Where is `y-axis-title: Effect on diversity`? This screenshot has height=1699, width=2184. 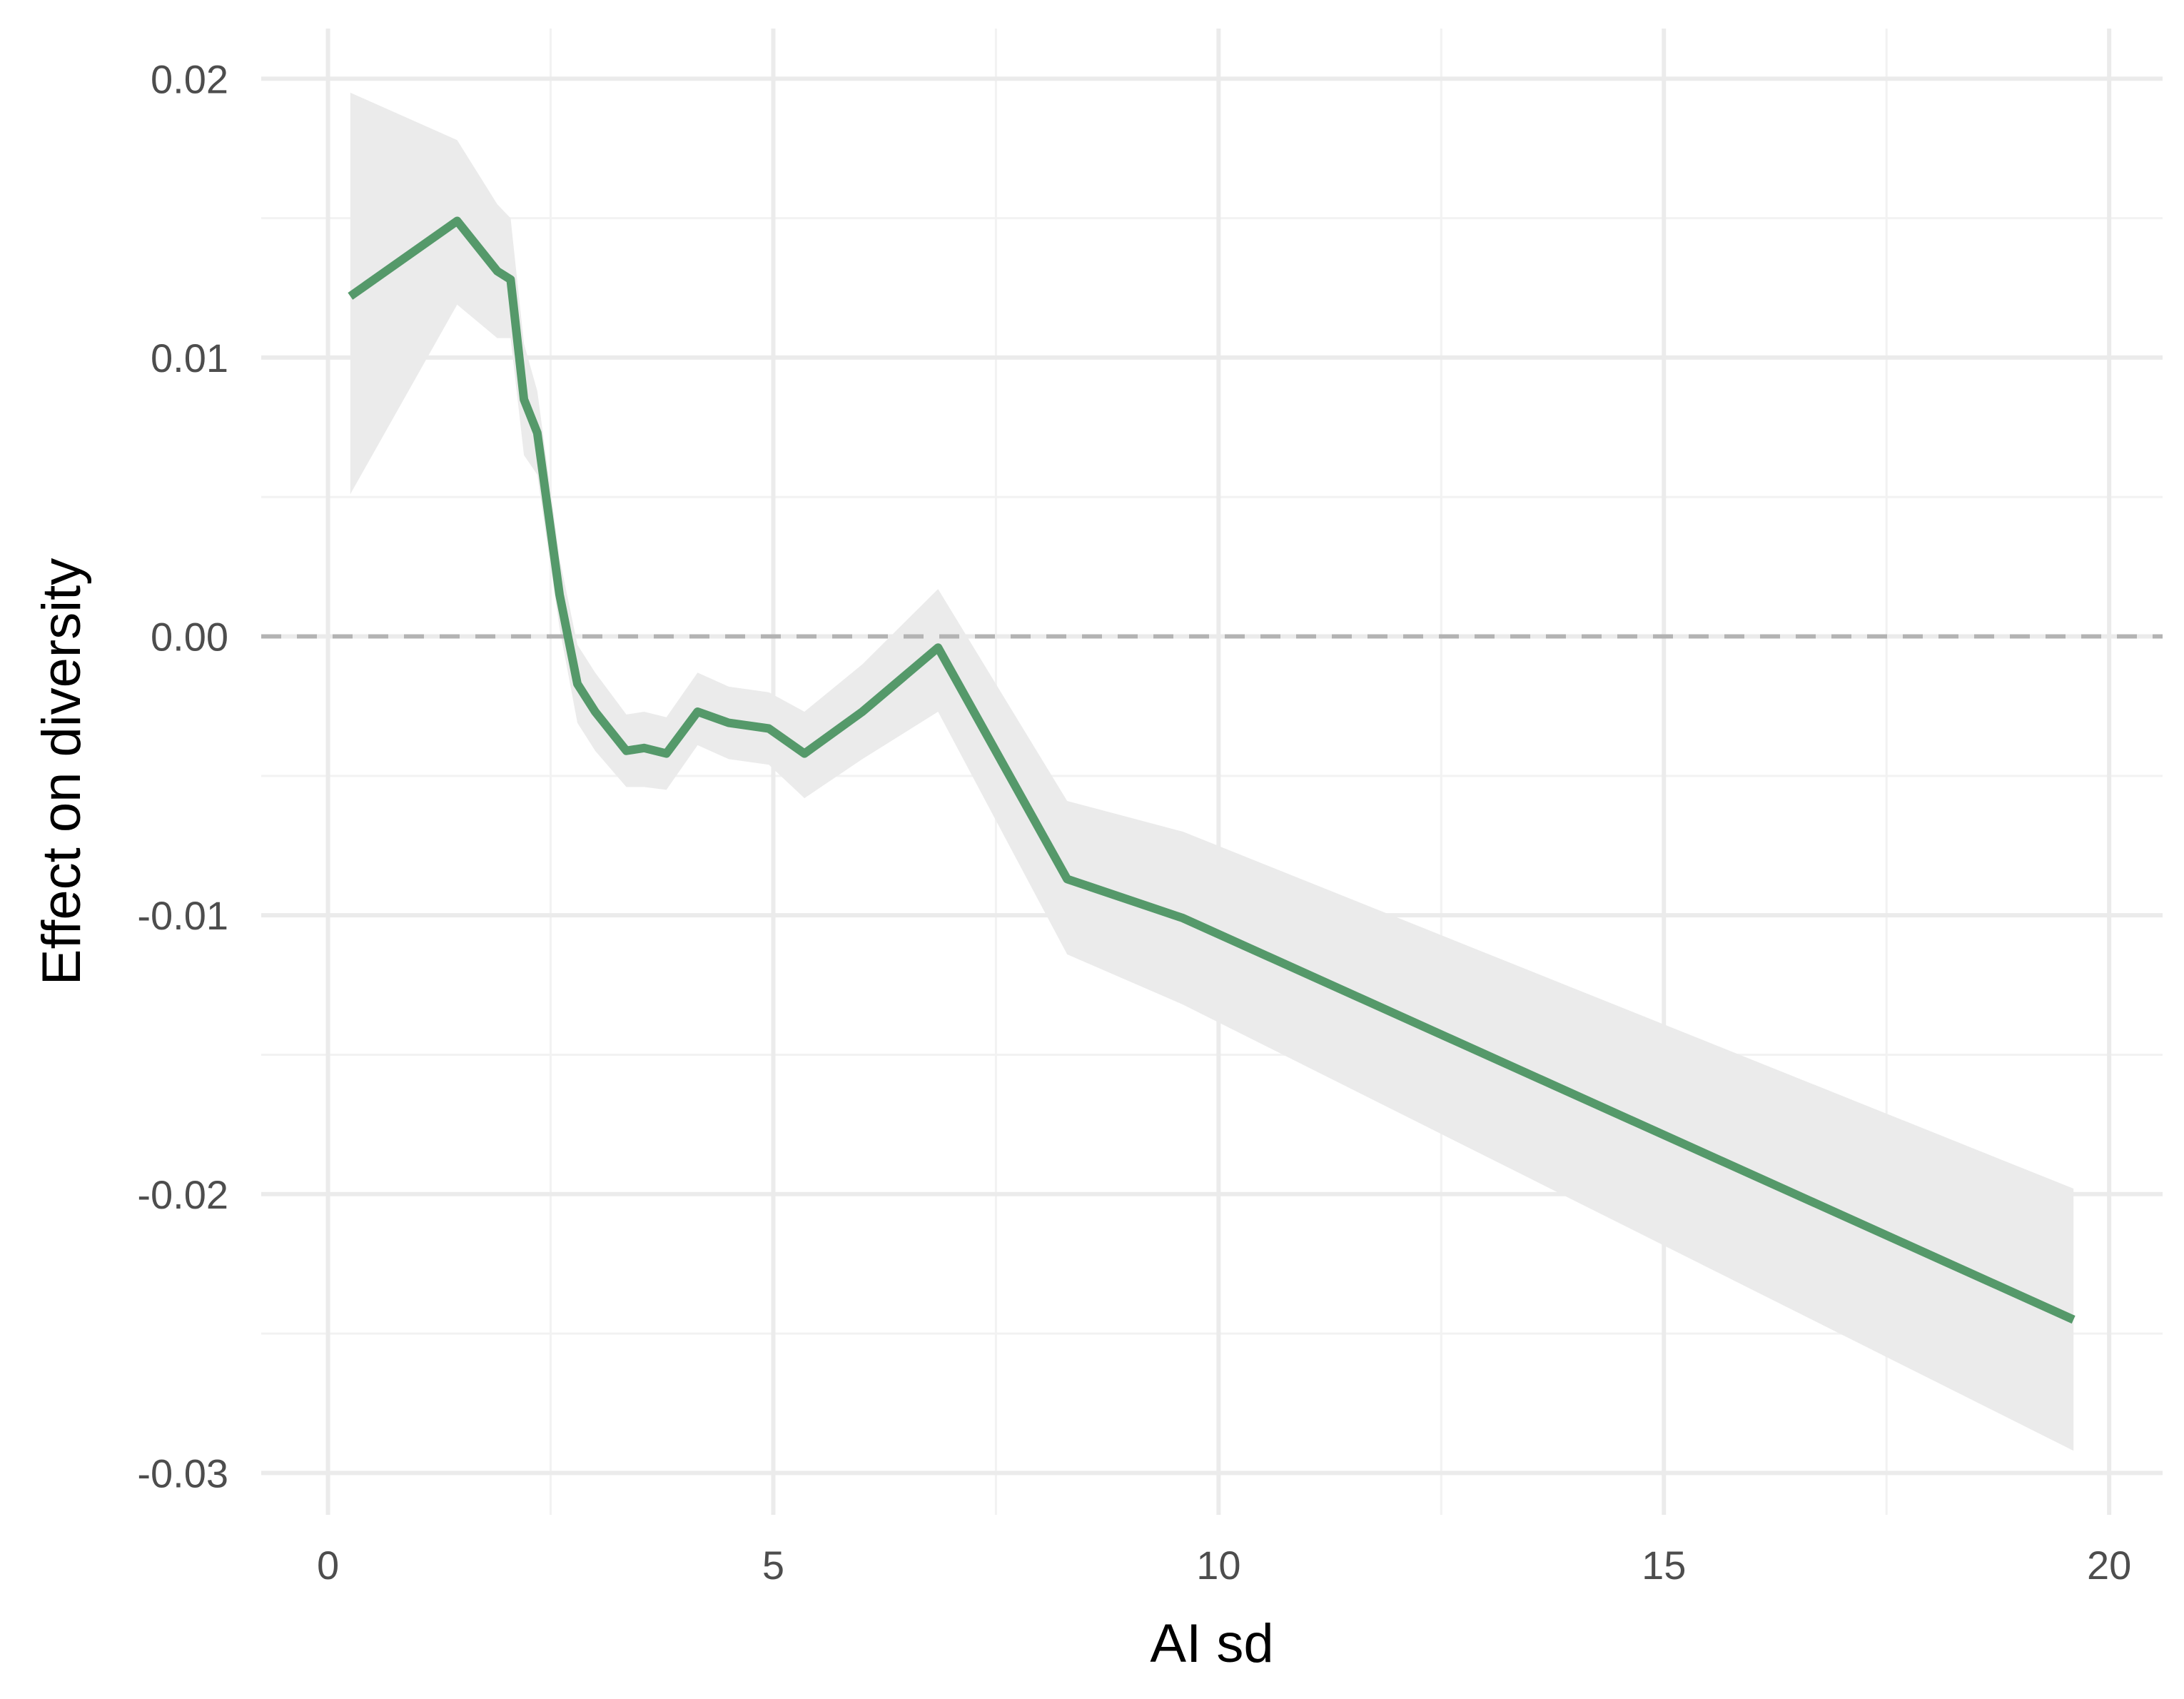 y-axis-title: Effect on diversity is located at coordinates (61, 772).